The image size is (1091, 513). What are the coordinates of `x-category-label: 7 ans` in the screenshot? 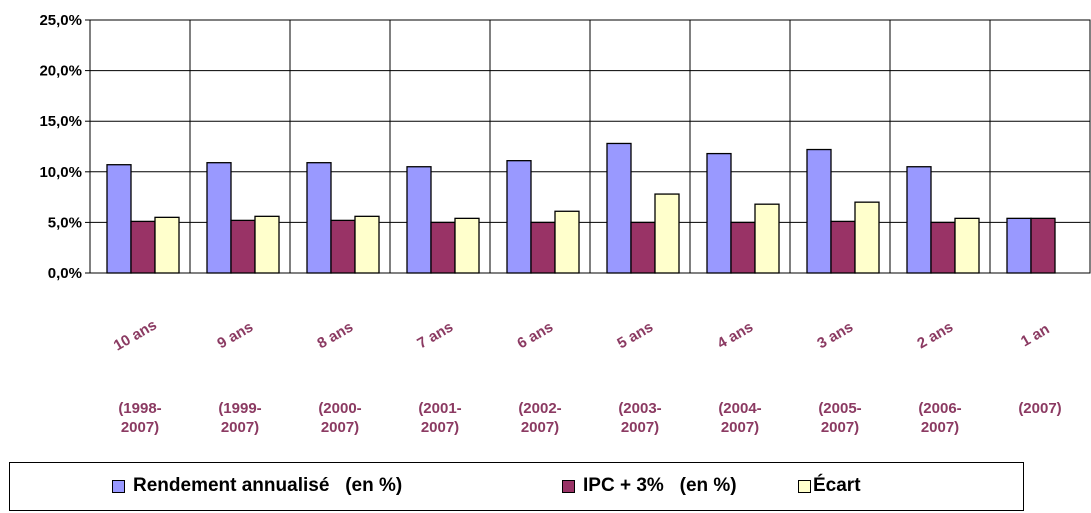 It's located at (435, 335).